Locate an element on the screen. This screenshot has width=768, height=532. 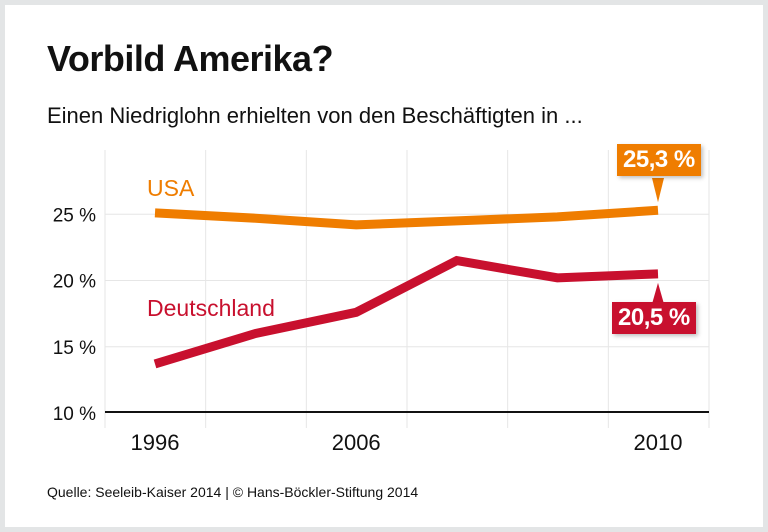
y-tick-label: 20 % is located at coordinates (74, 282).